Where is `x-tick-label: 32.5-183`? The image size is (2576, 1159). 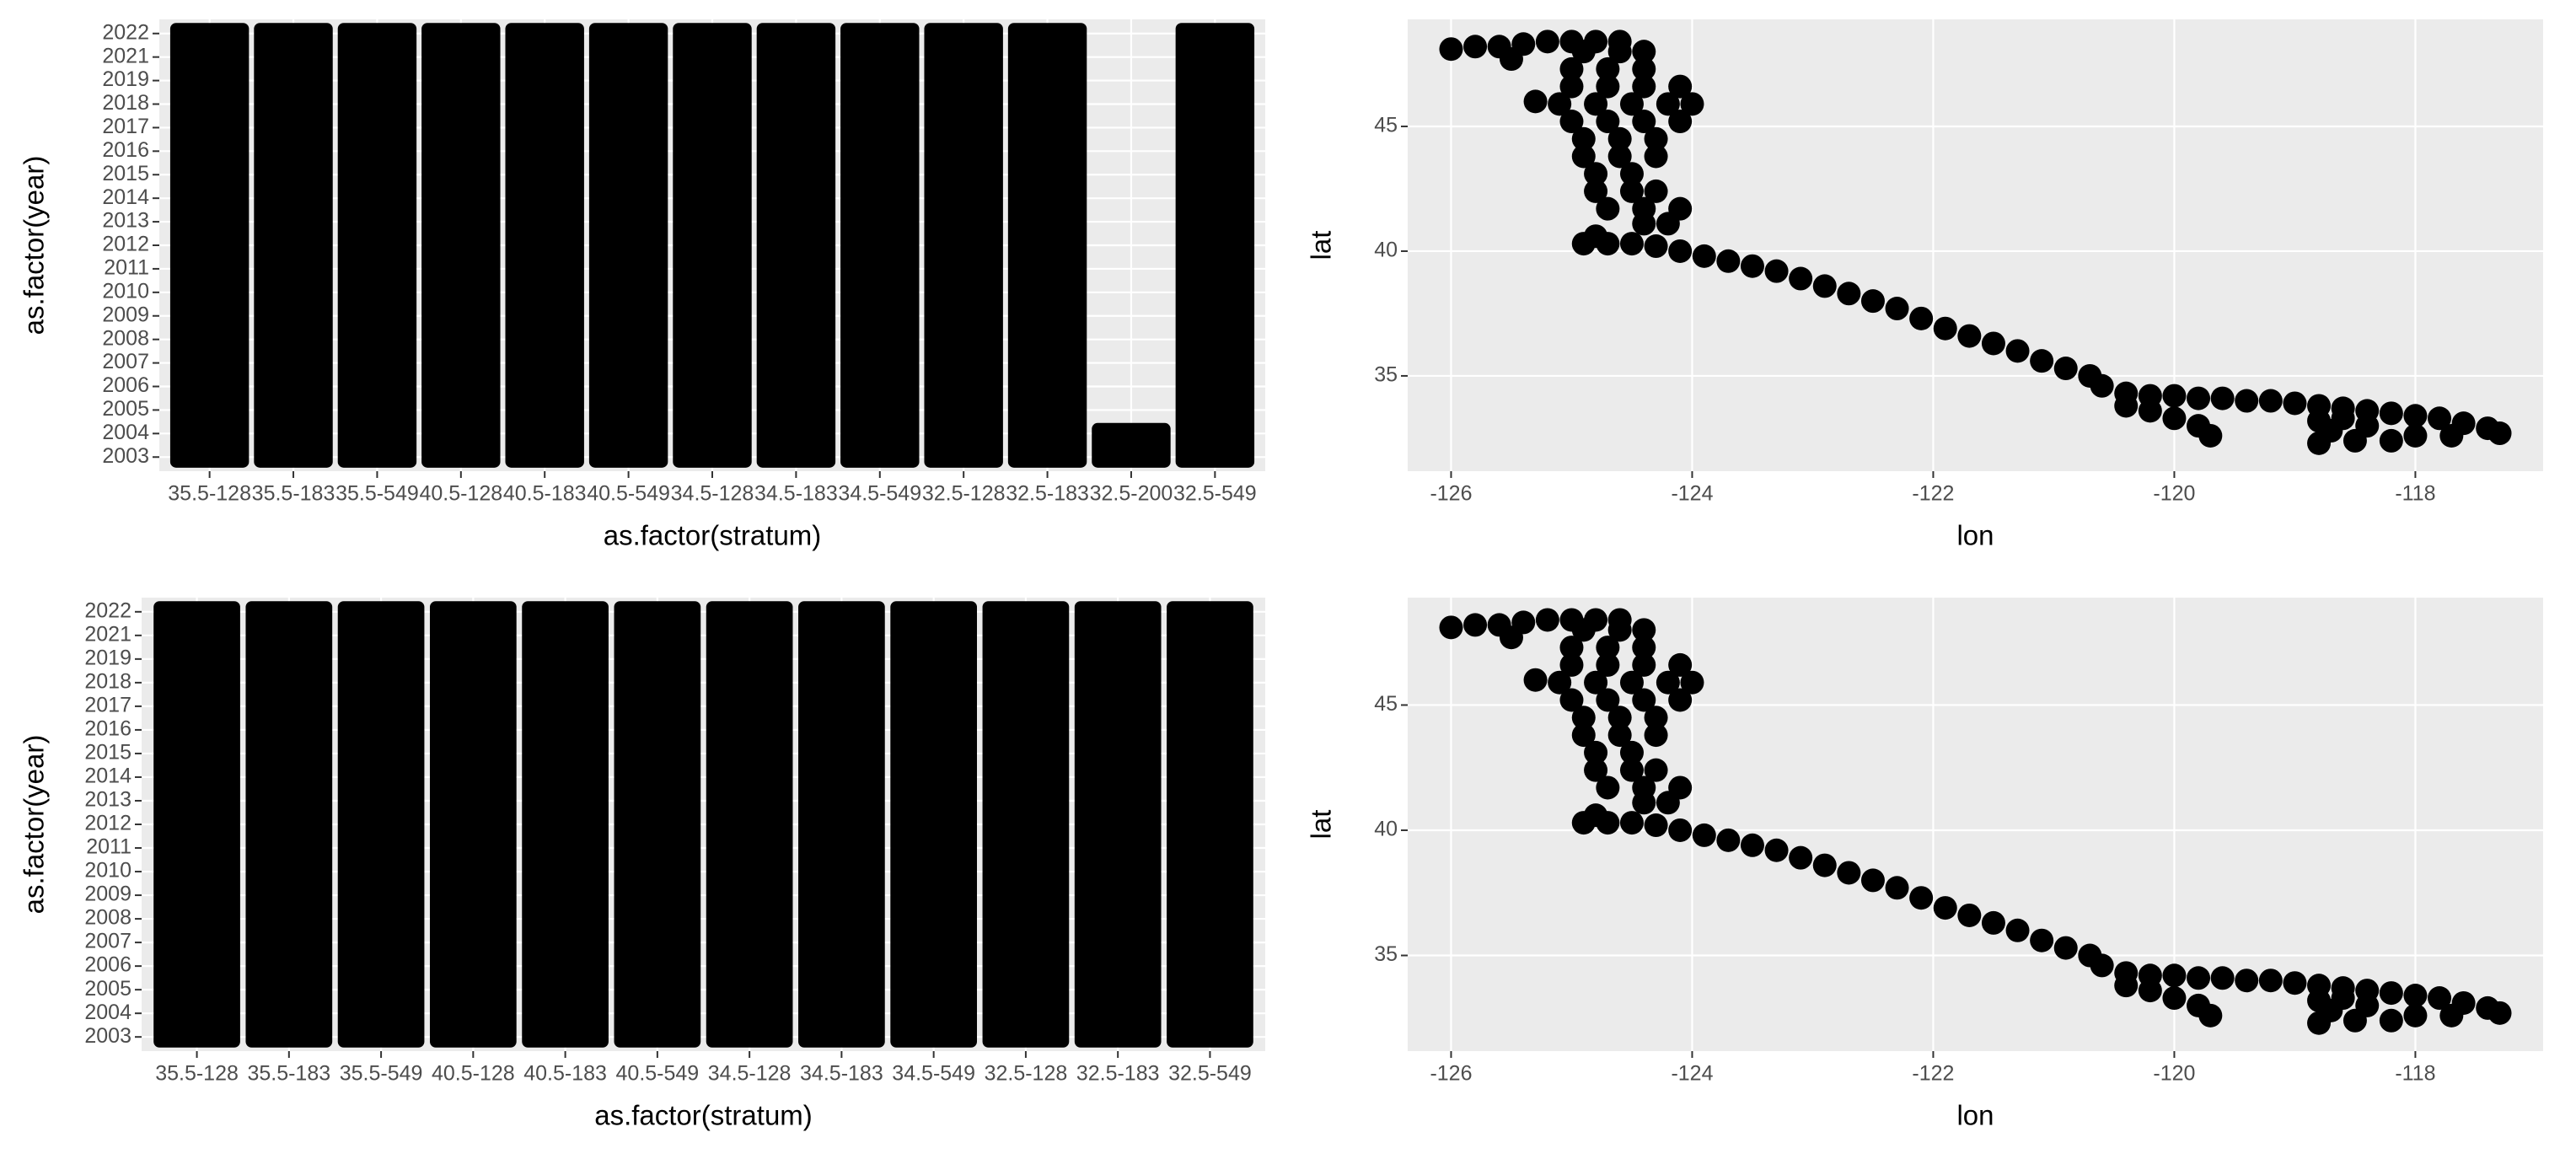 x-tick-label: 32.5-183 is located at coordinates (1118, 1074).